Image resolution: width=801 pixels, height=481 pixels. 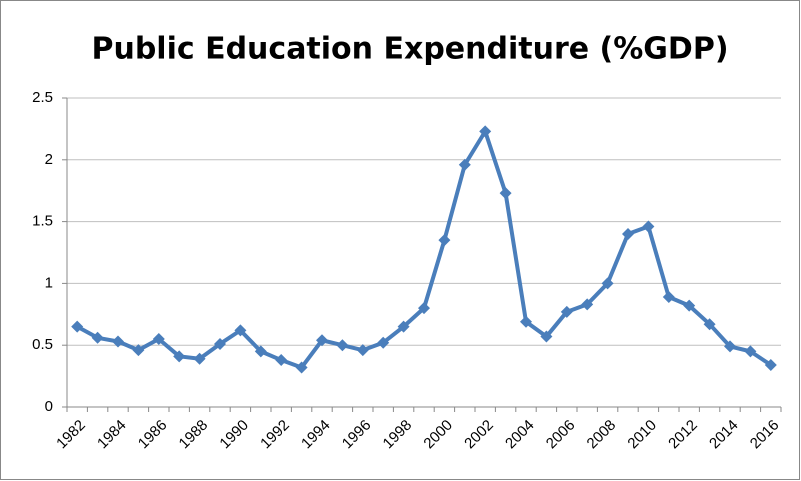 What do you see at coordinates (42, 221) in the screenshot?
I see `y-tick-label: 1.5` at bounding box center [42, 221].